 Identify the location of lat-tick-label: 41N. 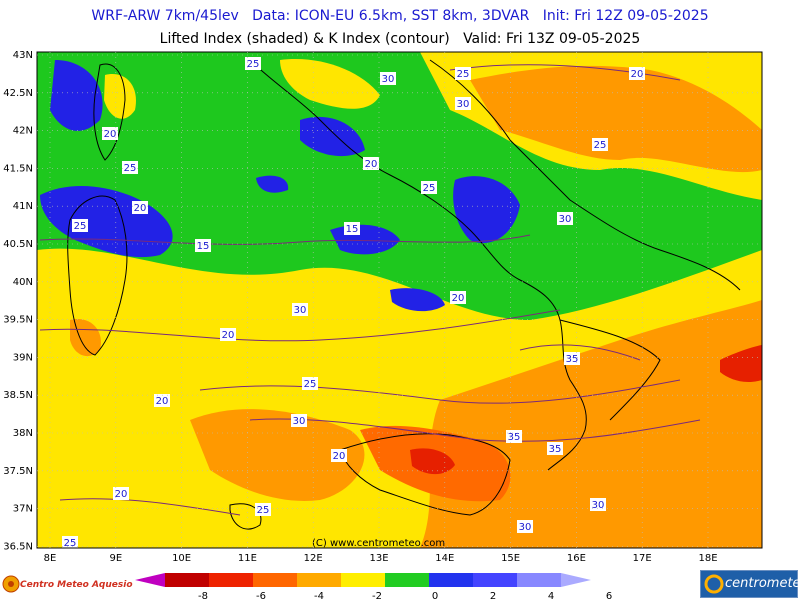
(23, 206).